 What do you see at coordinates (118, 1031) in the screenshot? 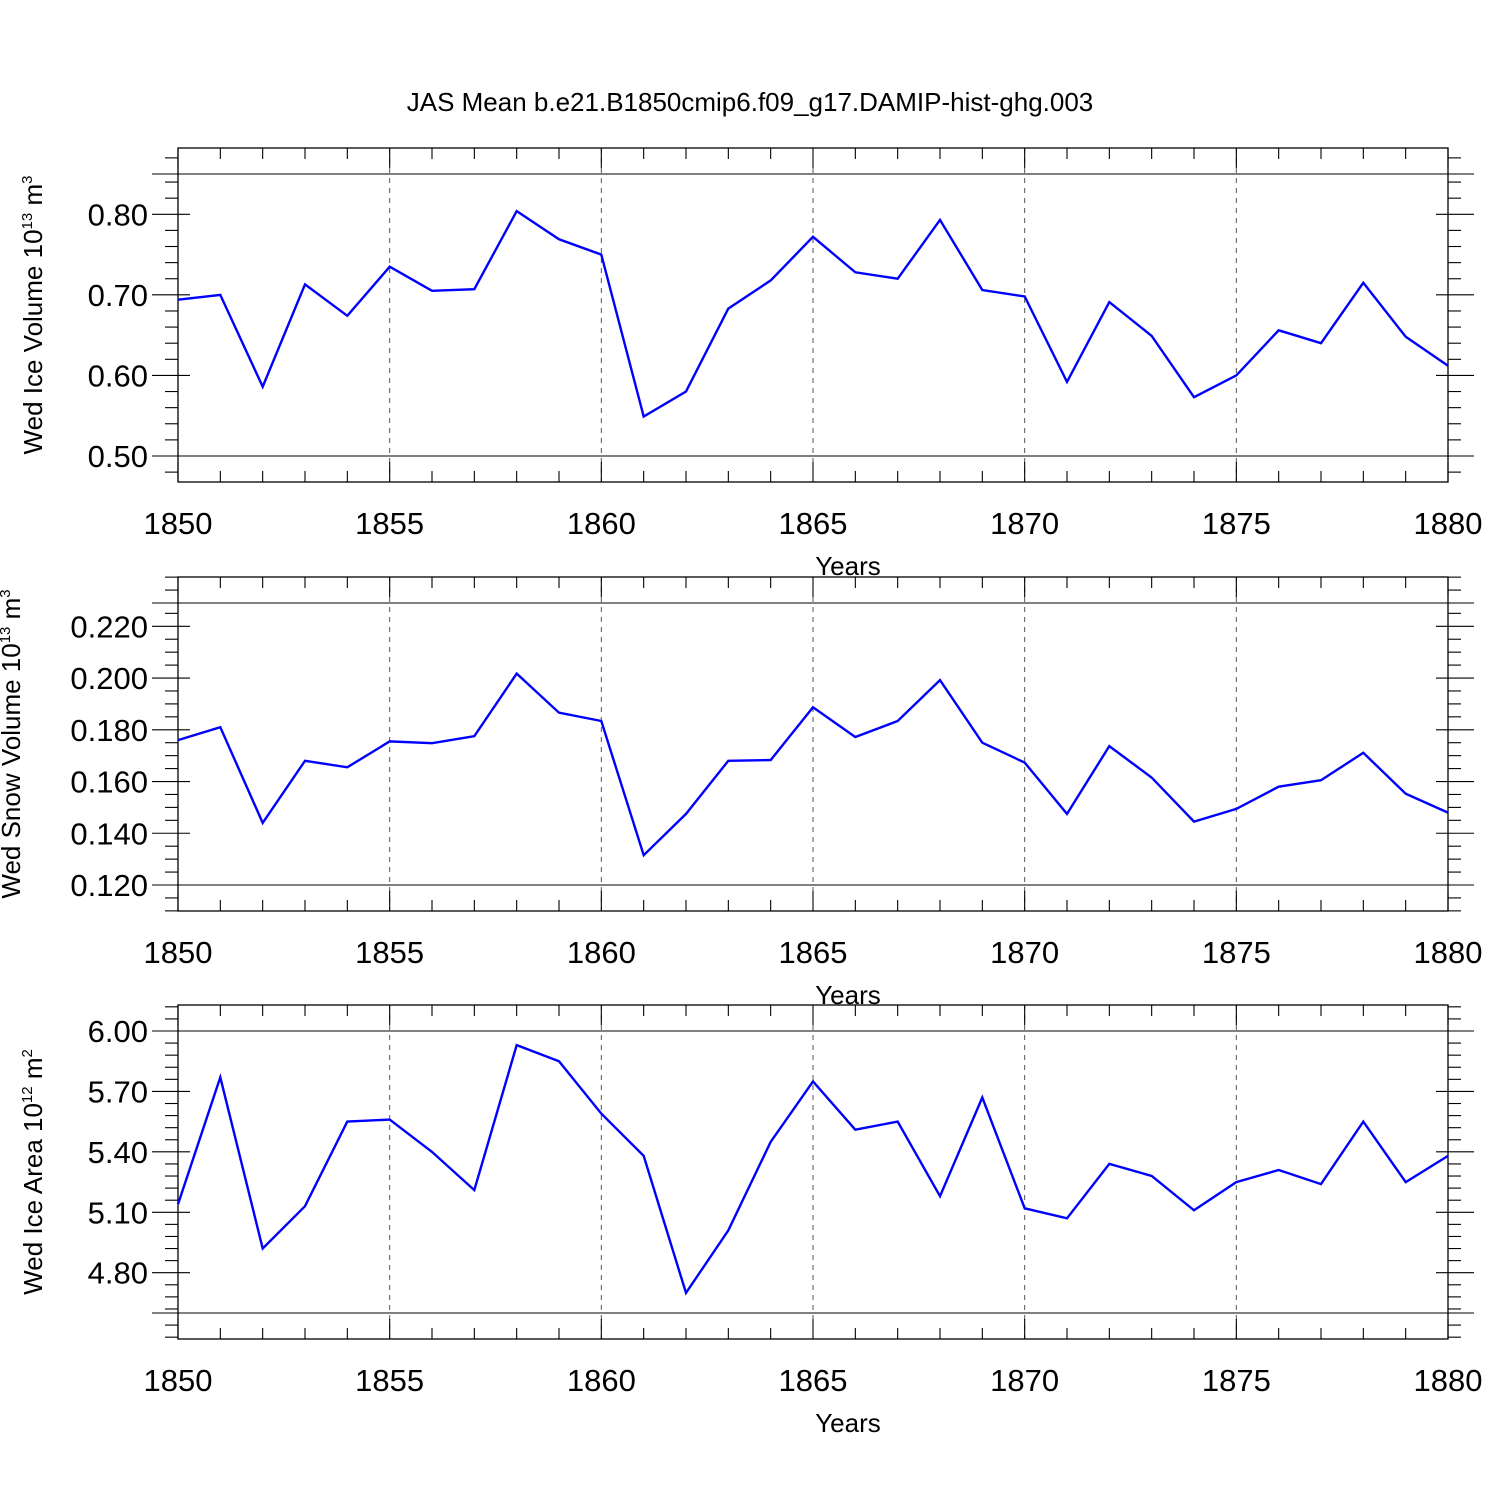
I see `y-tick-label: 6.00` at bounding box center [118, 1031].